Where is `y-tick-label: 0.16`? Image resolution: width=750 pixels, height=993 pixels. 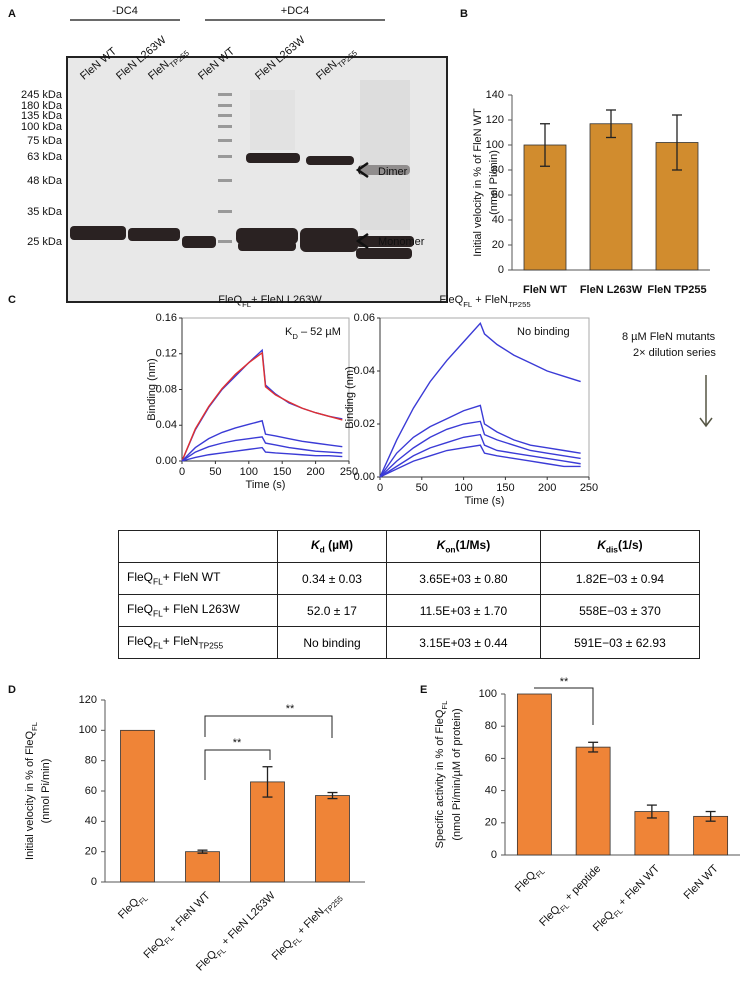
y-tick-label: 0.16 is located at coordinates (166, 318).